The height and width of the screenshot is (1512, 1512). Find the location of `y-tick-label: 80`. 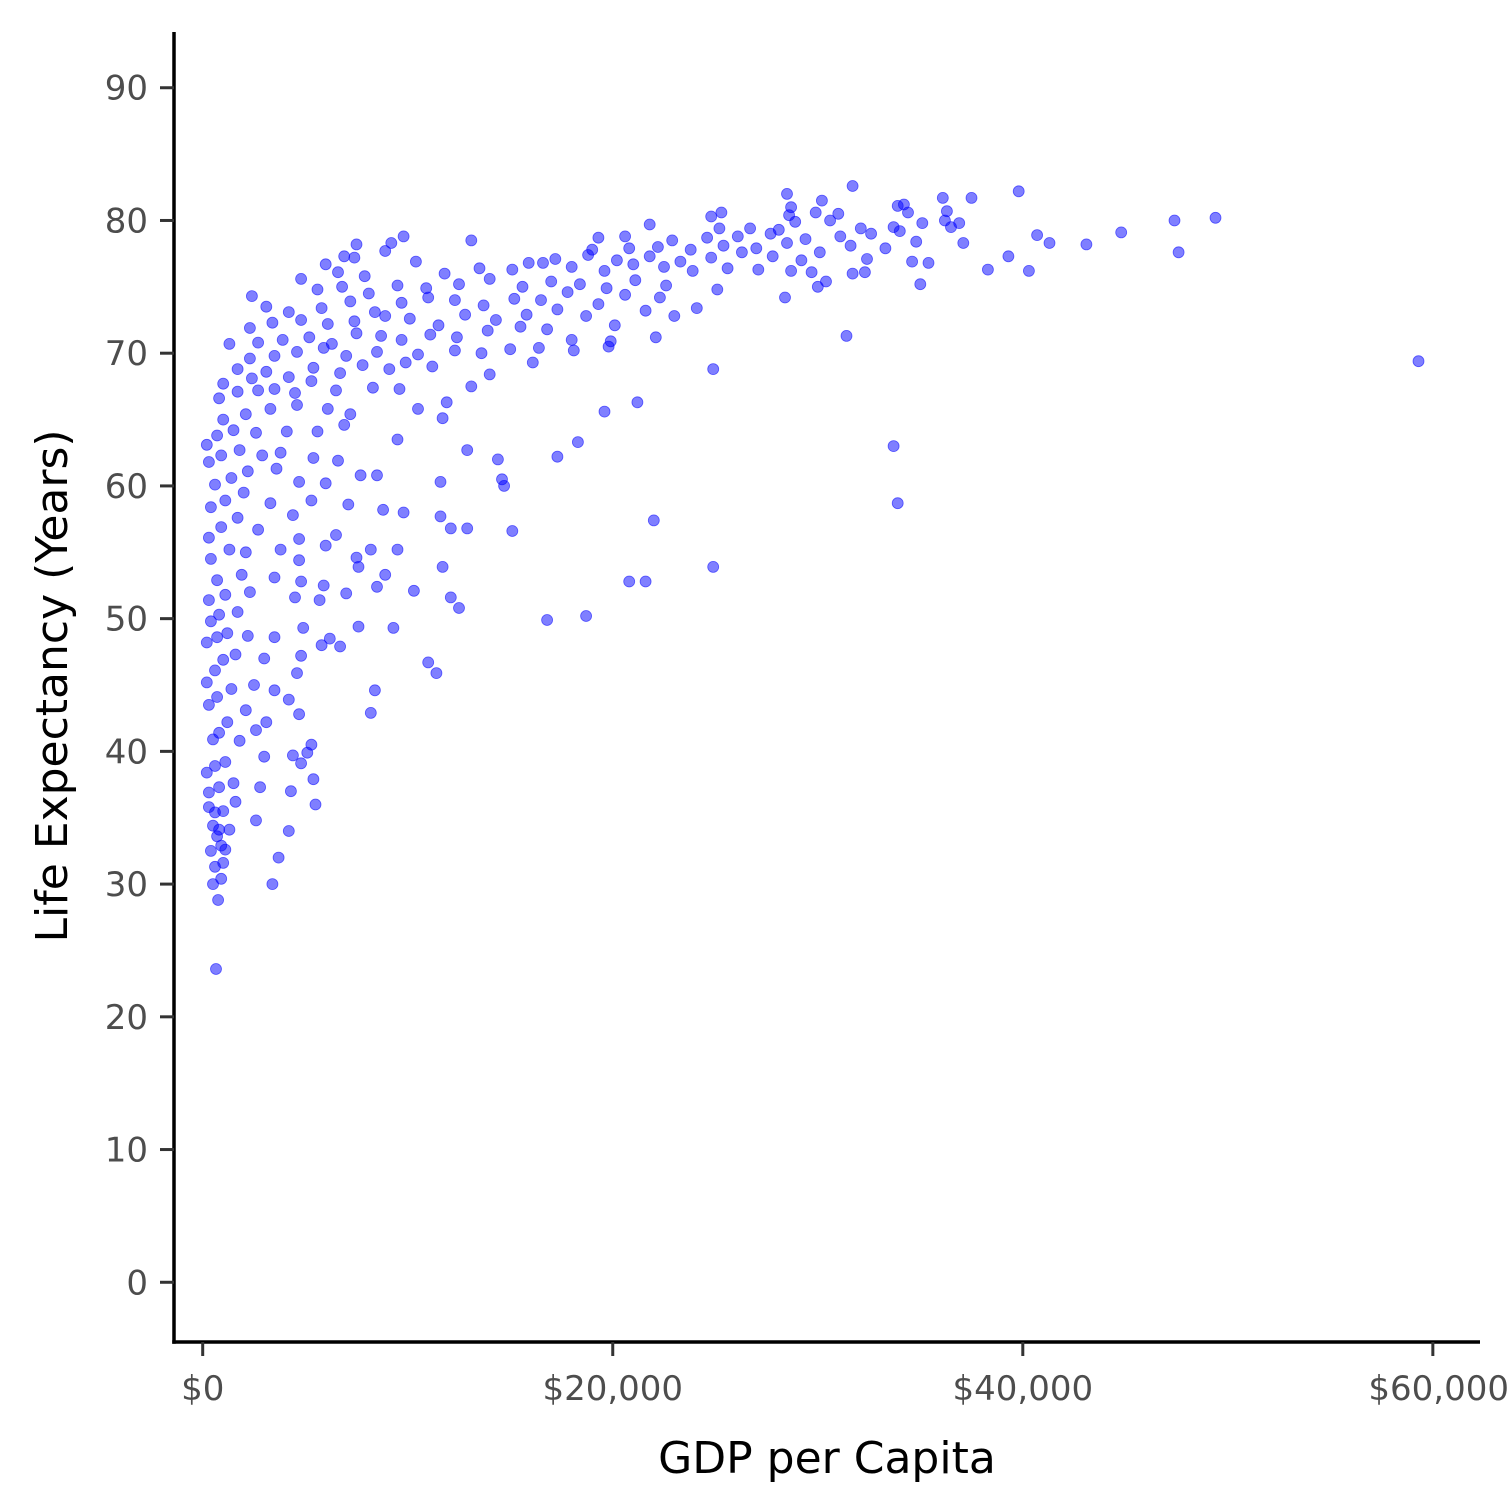

y-tick-label: 80 is located at coordinates (126, 221).